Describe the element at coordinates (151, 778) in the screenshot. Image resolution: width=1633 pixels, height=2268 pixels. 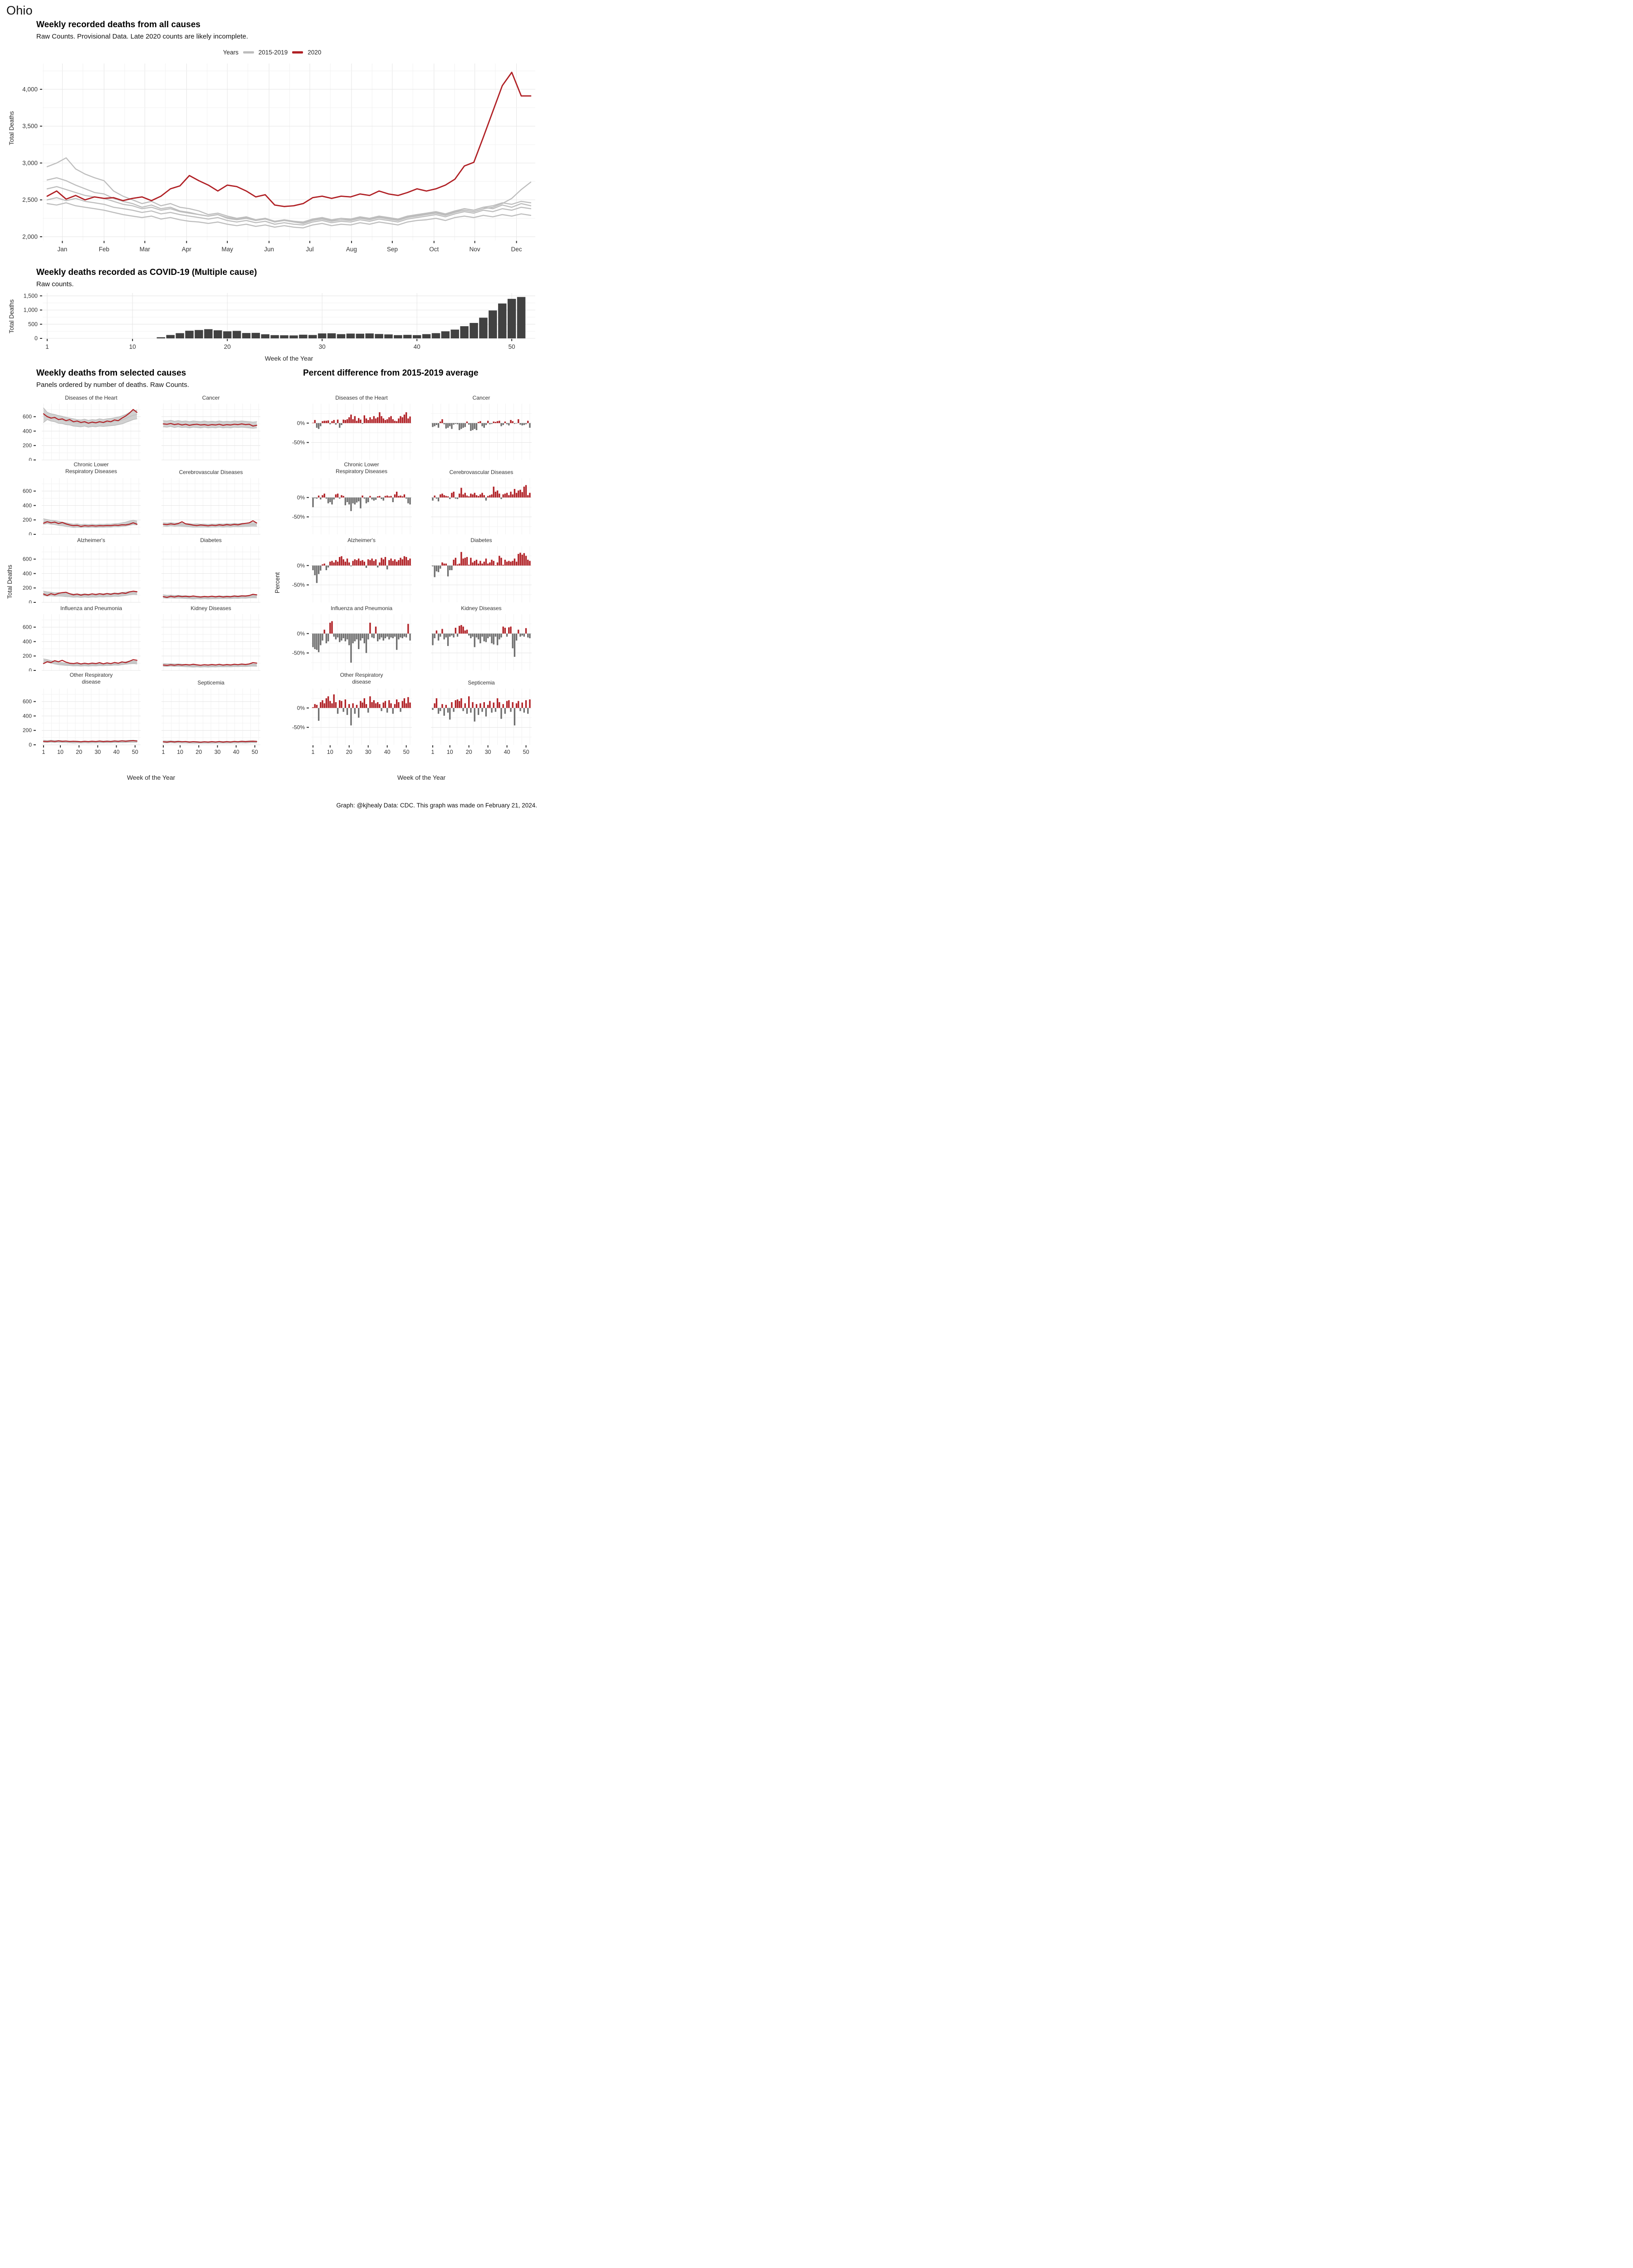
I see `counts-xlabel: Week of the Year` at that location.